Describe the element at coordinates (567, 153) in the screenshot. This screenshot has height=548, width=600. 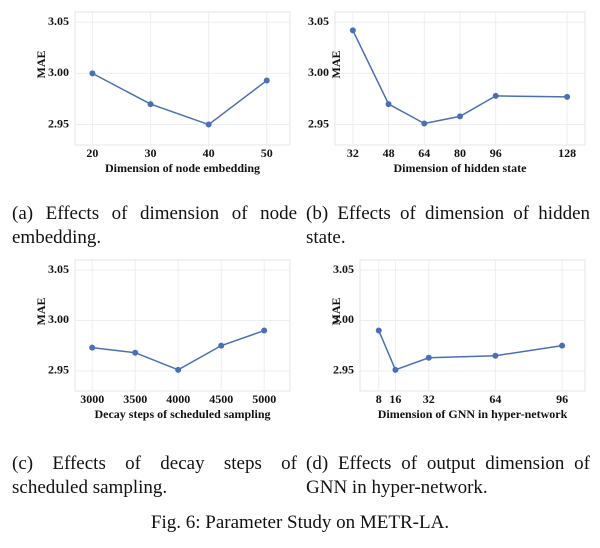
I see `x-tick-label: 128` at that location.